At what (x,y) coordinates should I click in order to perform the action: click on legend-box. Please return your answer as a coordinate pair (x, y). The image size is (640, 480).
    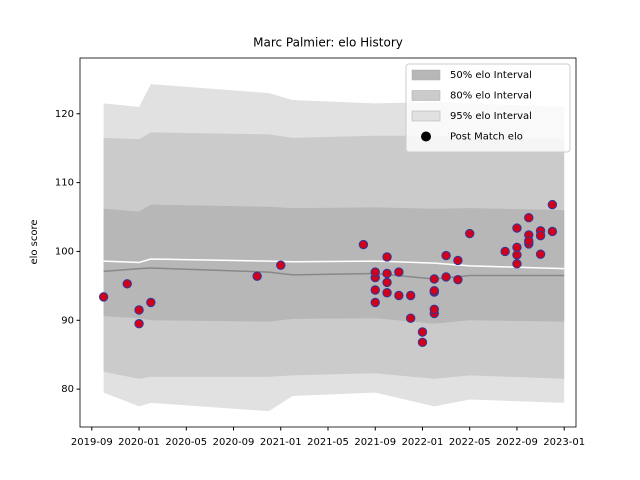
    Looking at the image, I should click on (488, 108).